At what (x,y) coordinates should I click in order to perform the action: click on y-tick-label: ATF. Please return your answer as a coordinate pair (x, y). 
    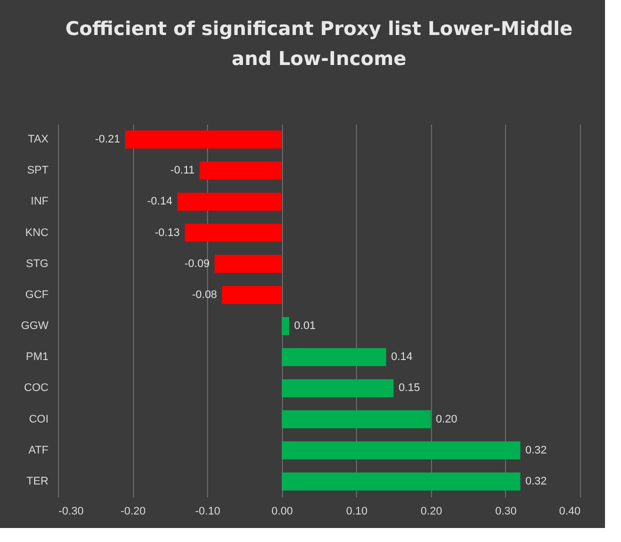
    Looking at the image, I should click on (38, 450).